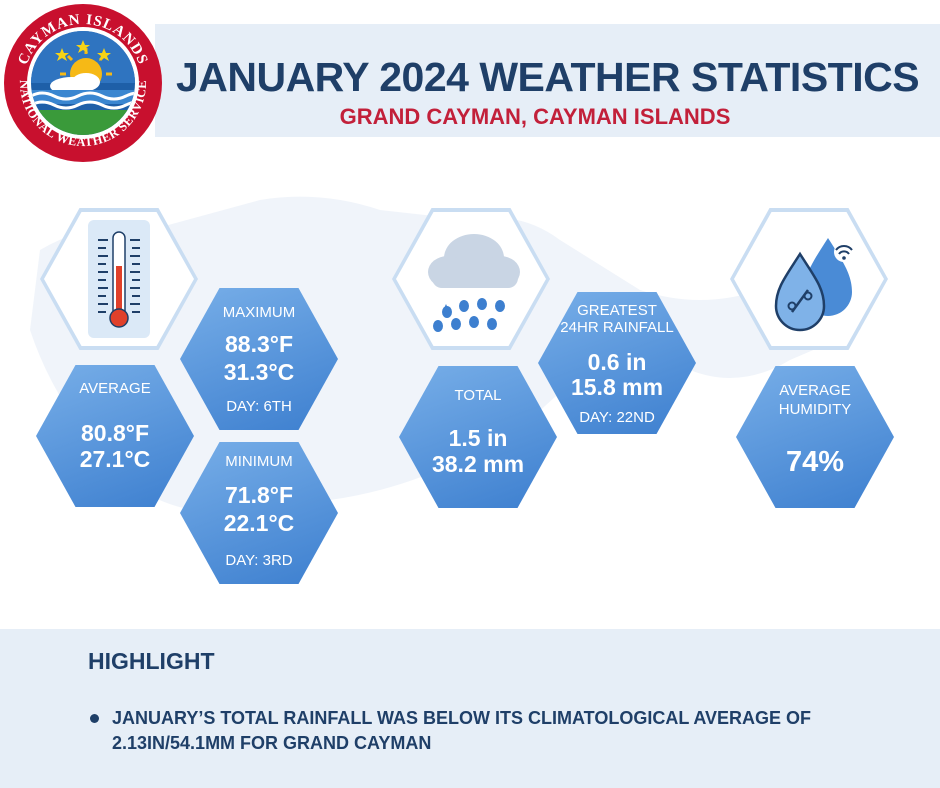 This screenshot has width=940, height=788. What do you see at coordinates (259, 372) in the screenshot?
I see `maximum-temp-c: 31.3°C` at bounding box center [259, 372].